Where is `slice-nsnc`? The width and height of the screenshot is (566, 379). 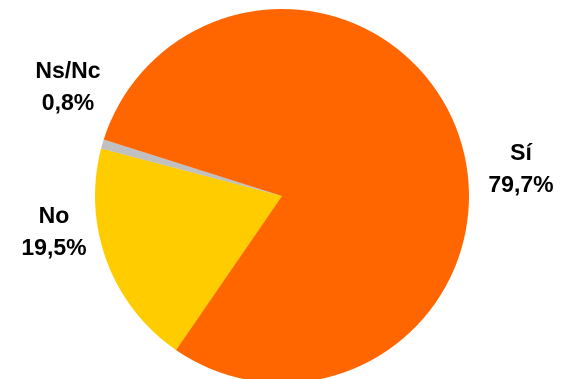 slice-nsnc is located at coordinates (192, 167).